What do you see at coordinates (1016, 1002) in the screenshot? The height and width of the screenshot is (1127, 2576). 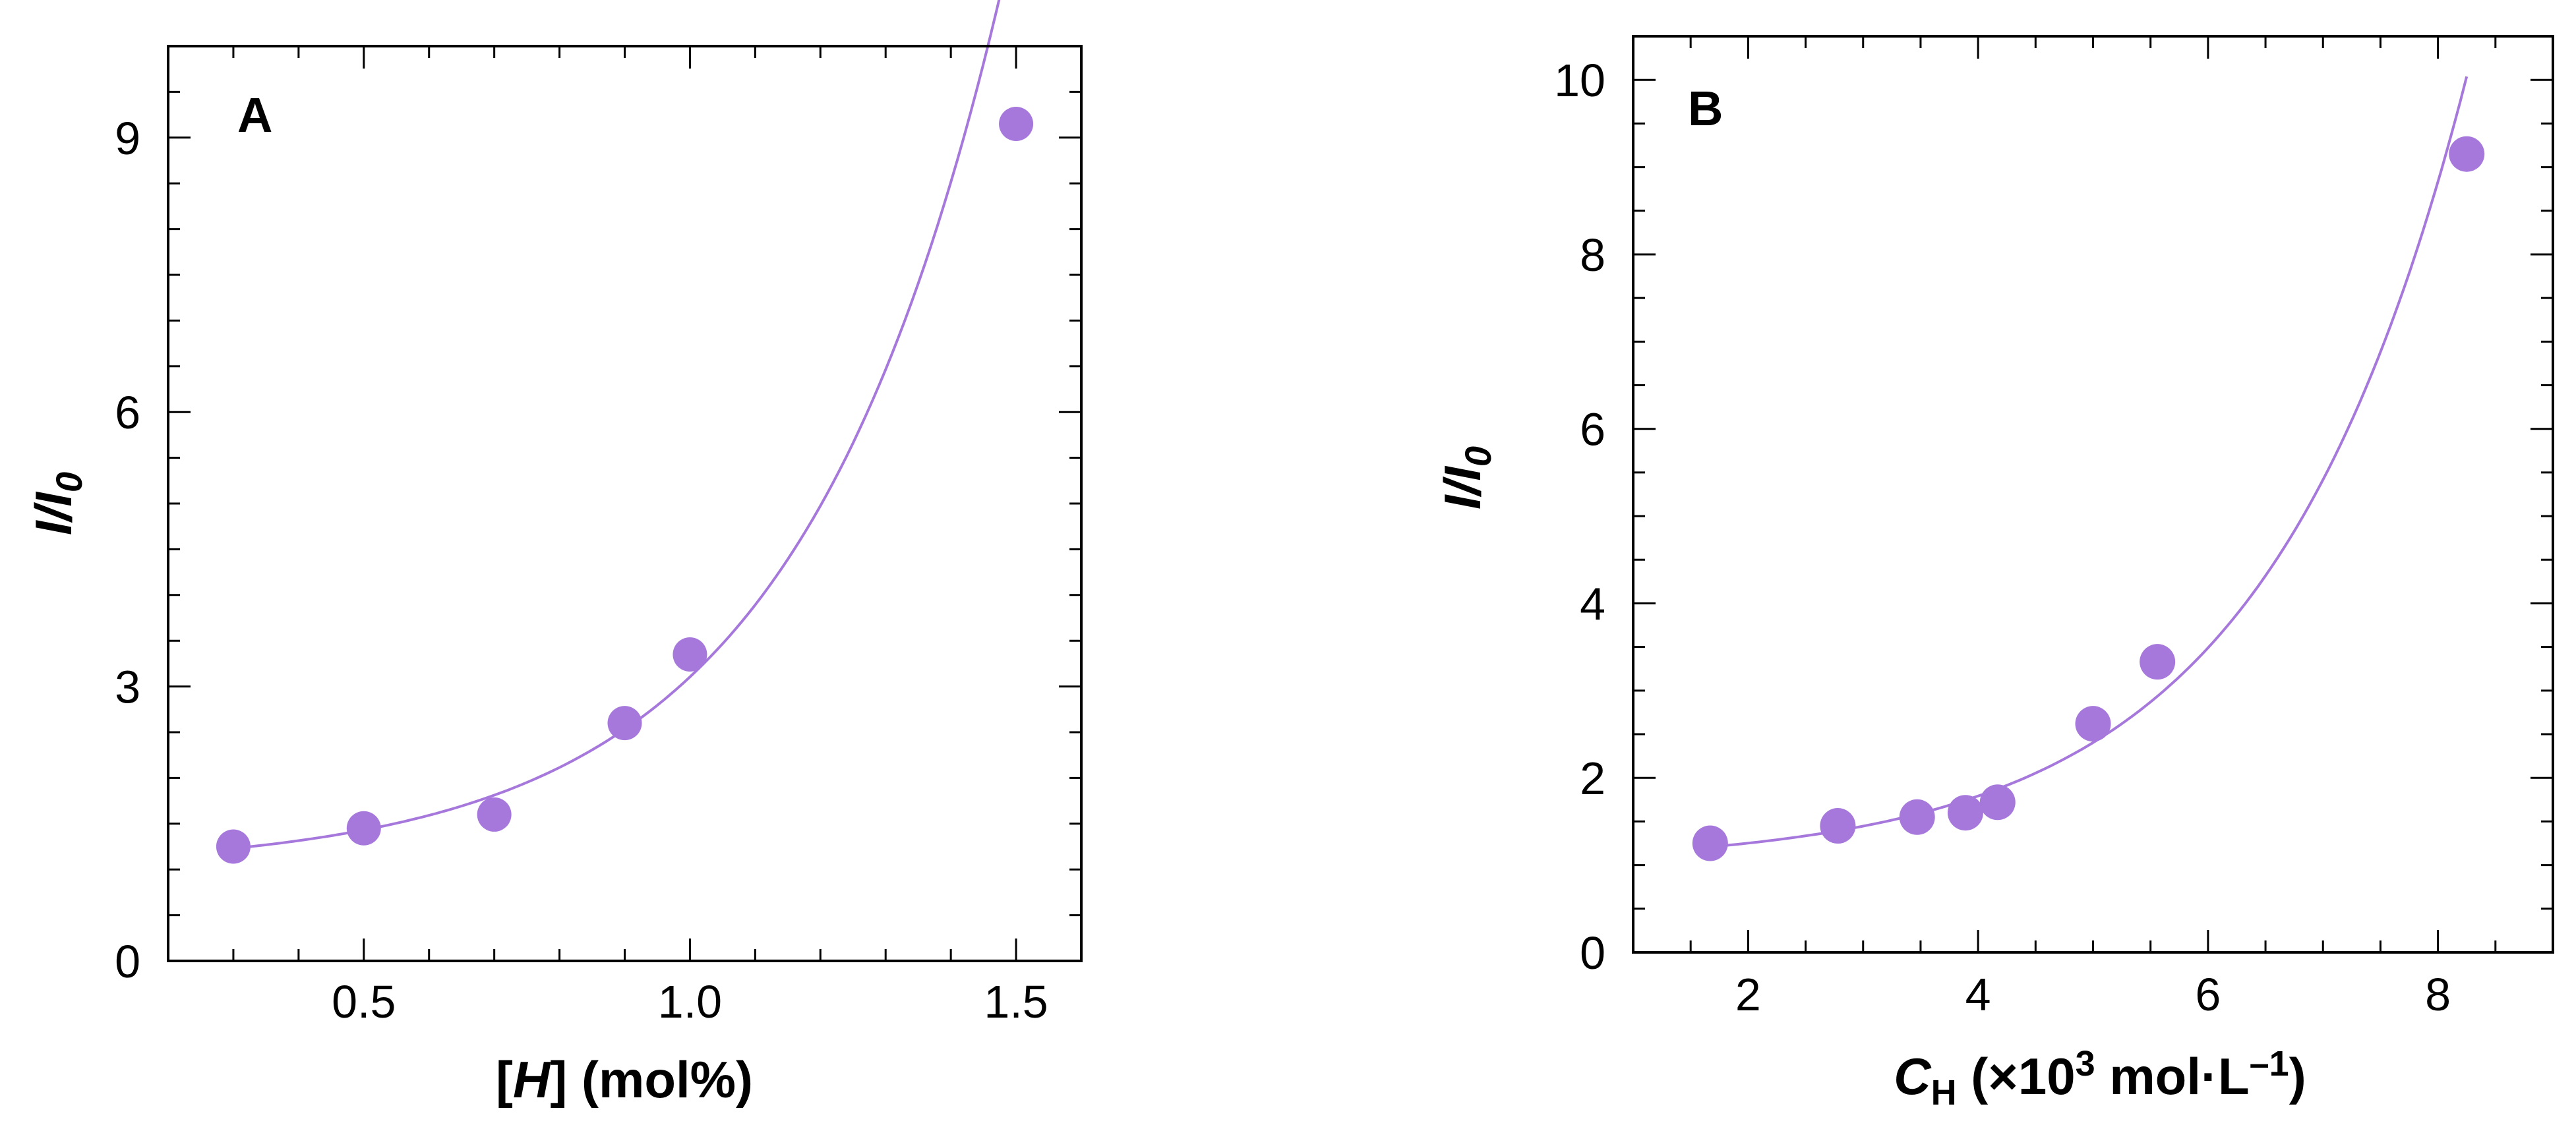 I see `x-tick-label: 1.5` at bounding box center [1016, 1002].